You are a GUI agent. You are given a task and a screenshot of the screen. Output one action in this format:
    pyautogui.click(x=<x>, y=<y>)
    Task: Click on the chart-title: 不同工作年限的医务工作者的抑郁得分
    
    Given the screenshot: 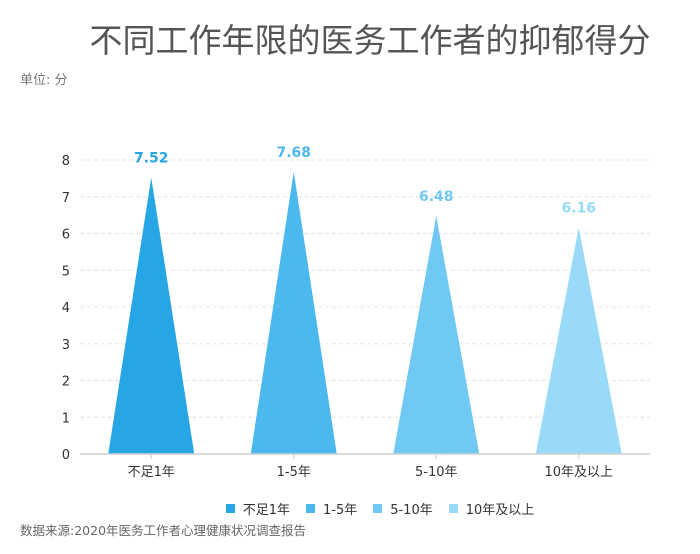 What is the action you would take?
    pyautogui.click(x=370, y=40)
    